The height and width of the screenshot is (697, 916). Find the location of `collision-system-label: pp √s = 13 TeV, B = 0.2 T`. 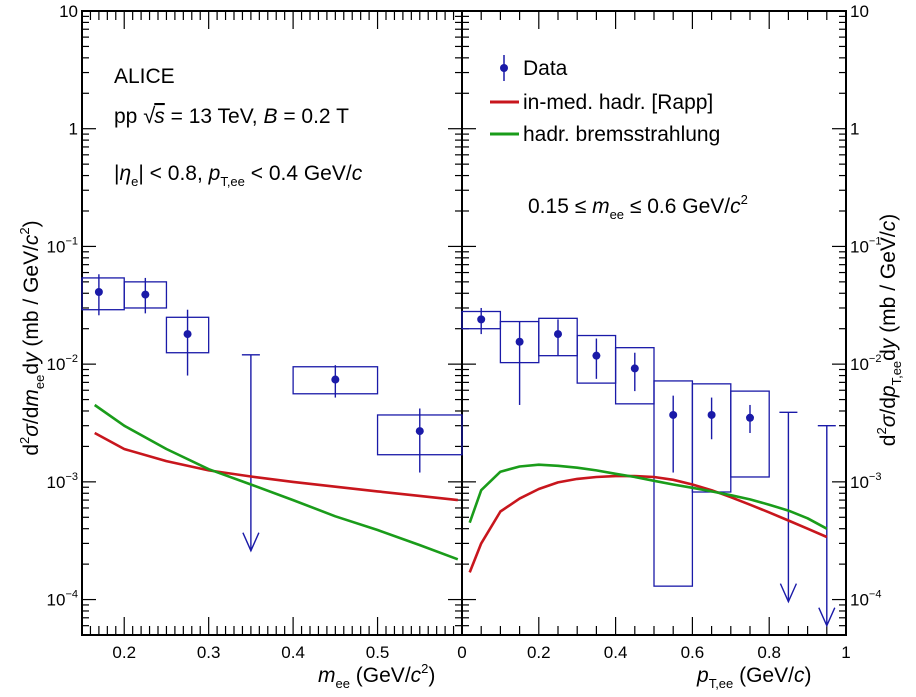

collision-system-label: pp √s = 13 TeV, B = 0.2 T is located at coordinates (231, 115).